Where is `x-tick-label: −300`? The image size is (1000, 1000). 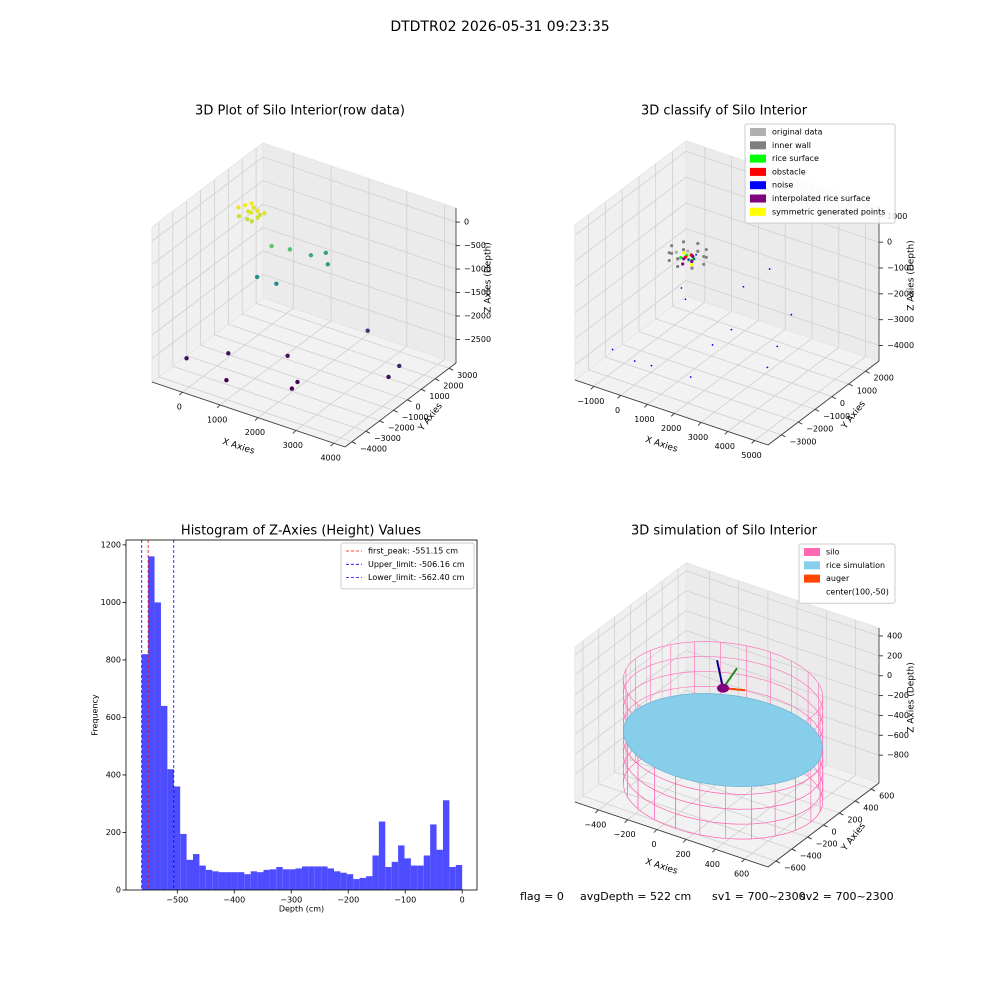 x-tick-label: −300 is located at coordinates (291, 900).